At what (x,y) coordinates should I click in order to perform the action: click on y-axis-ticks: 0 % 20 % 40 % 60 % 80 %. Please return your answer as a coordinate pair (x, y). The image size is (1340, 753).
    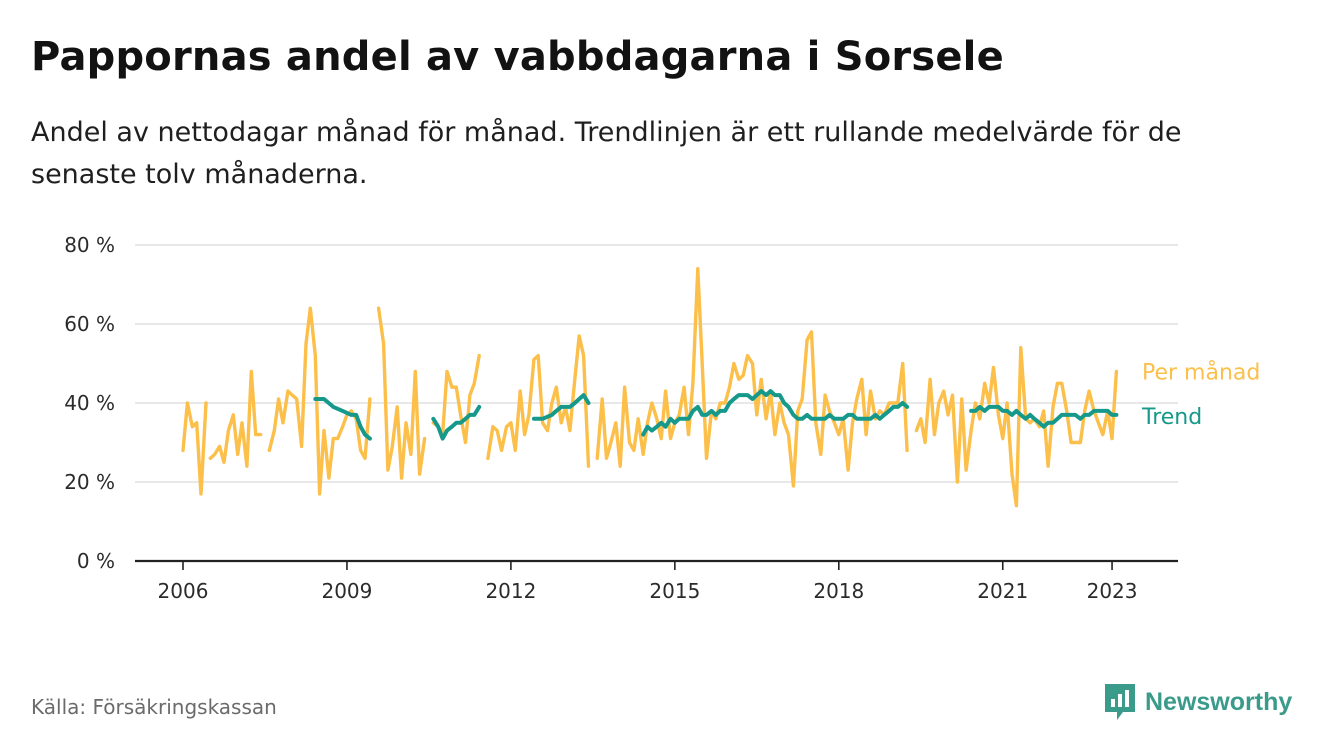
    Looking at the image, I should click on (89, 403).